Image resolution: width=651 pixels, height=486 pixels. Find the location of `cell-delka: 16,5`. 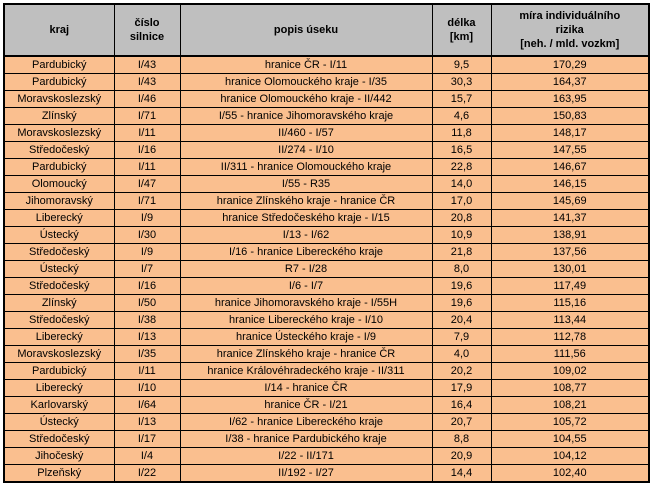

cell-delka: 16,5 is located at coordinates (461, 150).